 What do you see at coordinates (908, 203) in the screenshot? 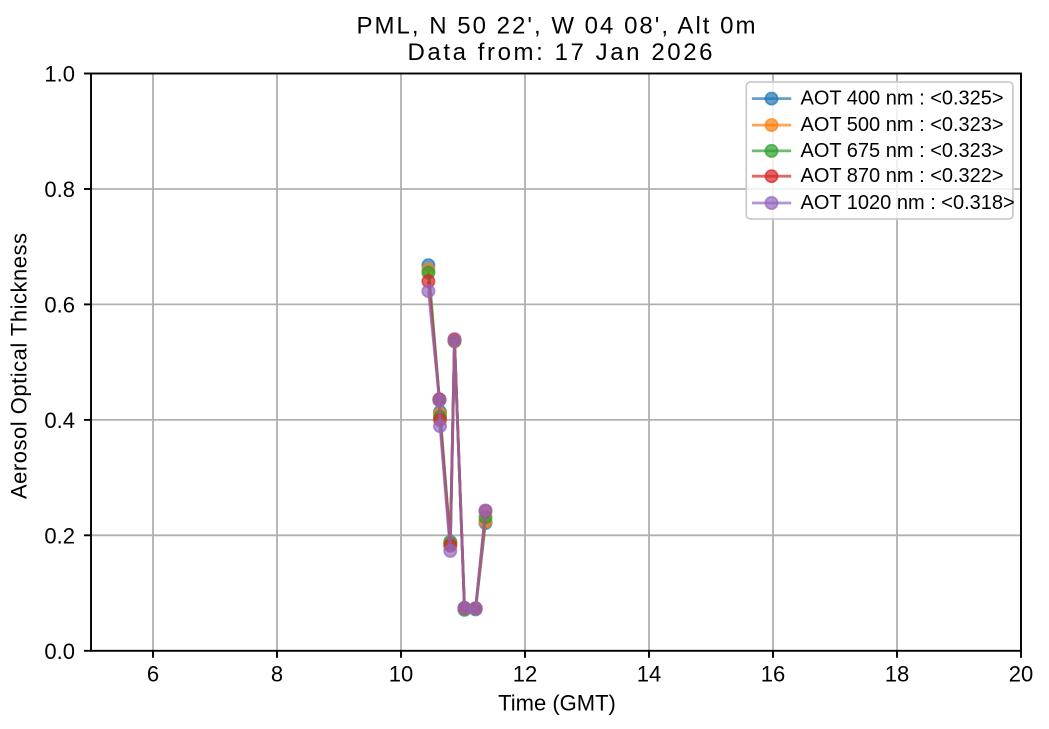
I see `svg-text: AOT 1020 nm : <0.318>` at bounding box center [908, 203].